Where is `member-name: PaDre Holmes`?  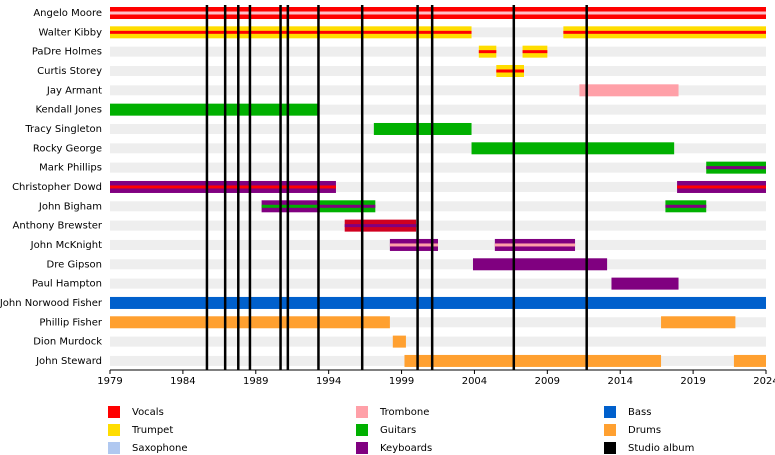 member-name: PaDre Holmes is located at coordinates (67, 52).